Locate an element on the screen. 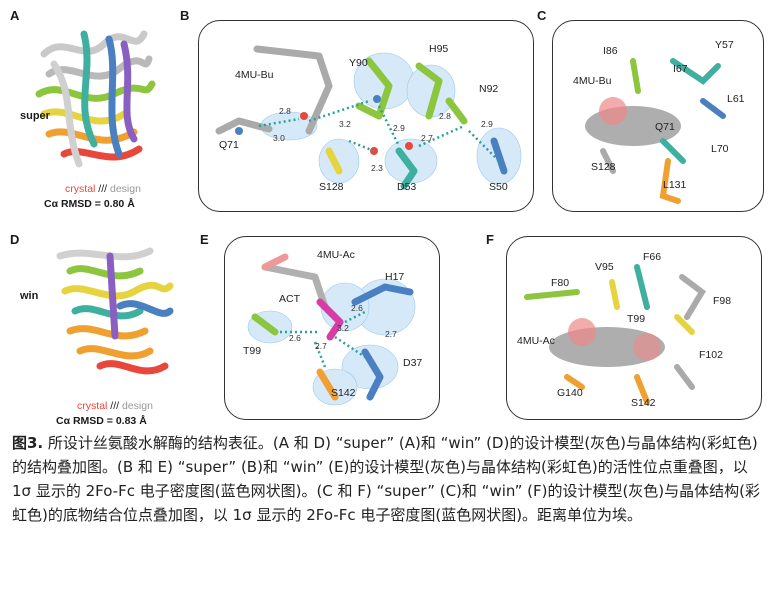  protein-superposition-super is located at coordinates (95, 99).